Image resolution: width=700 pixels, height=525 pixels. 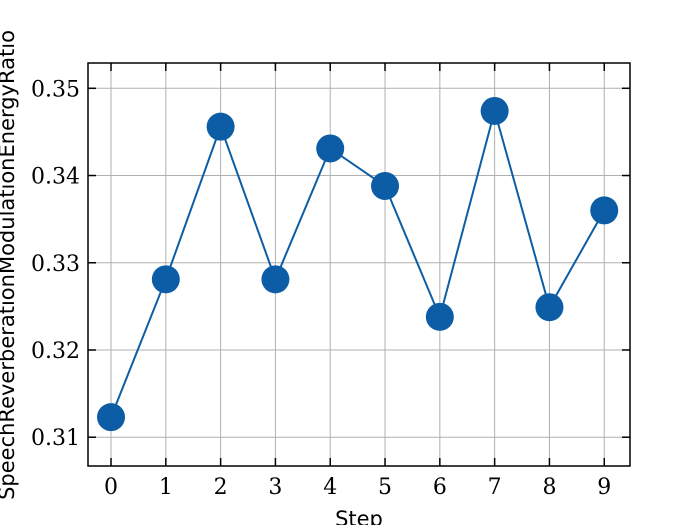 What do you see at coordinates (330, 487) in the screenshot?
I see `x-tick-label: 4` at bounding box center [330, 487].